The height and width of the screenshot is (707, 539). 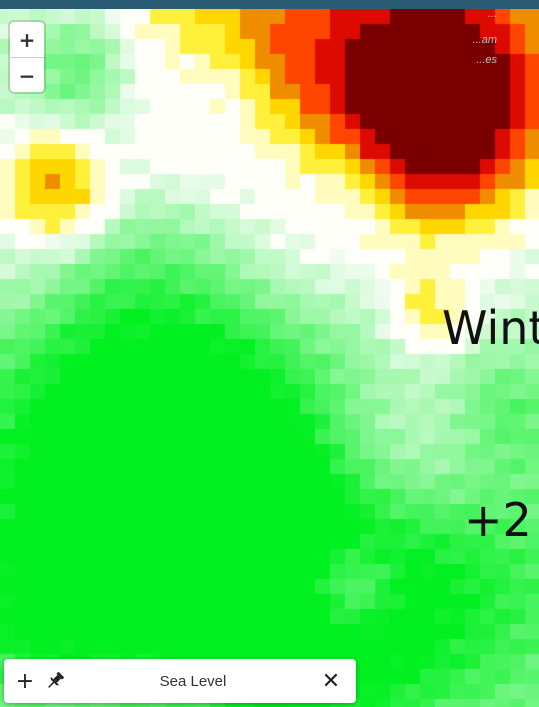 What do you see at coordinates (486, 60) in the screenshot?
I see `place-label: ...es` at bounding box center [486, 60].